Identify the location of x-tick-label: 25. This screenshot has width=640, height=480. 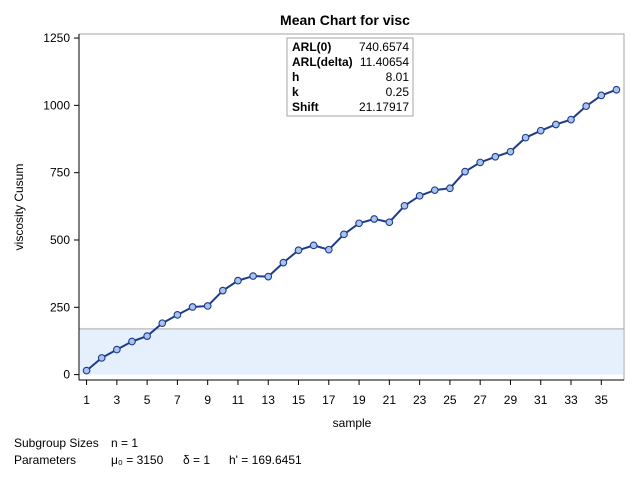
(450, 400).